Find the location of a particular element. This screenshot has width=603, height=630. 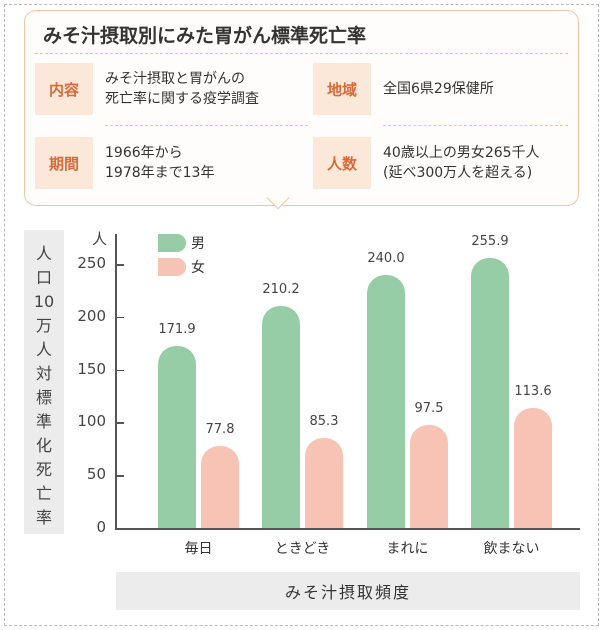

y-tick-label: 0 is located at coordinates (101, 527).